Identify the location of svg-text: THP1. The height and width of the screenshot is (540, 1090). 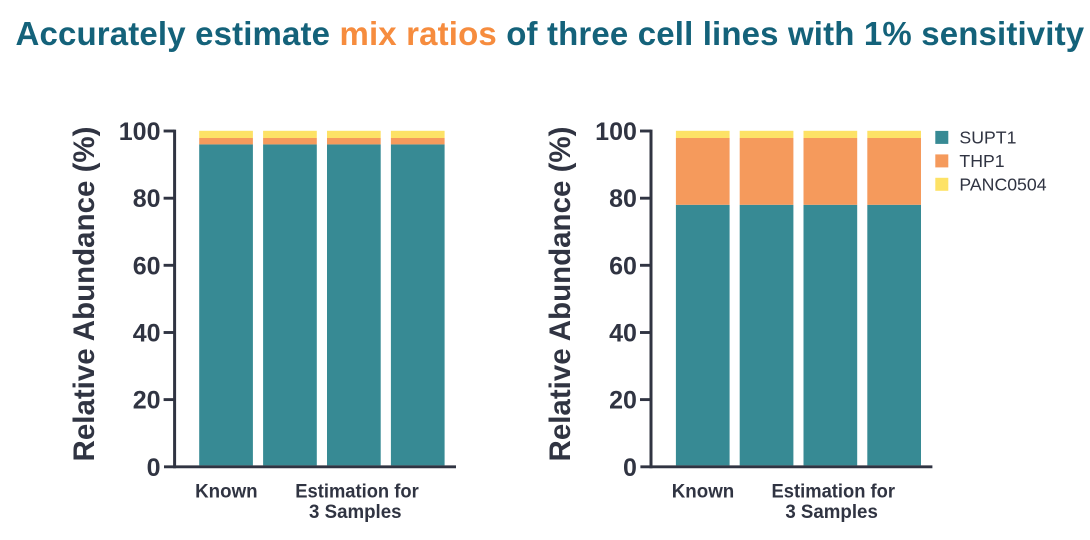
(981, 161).